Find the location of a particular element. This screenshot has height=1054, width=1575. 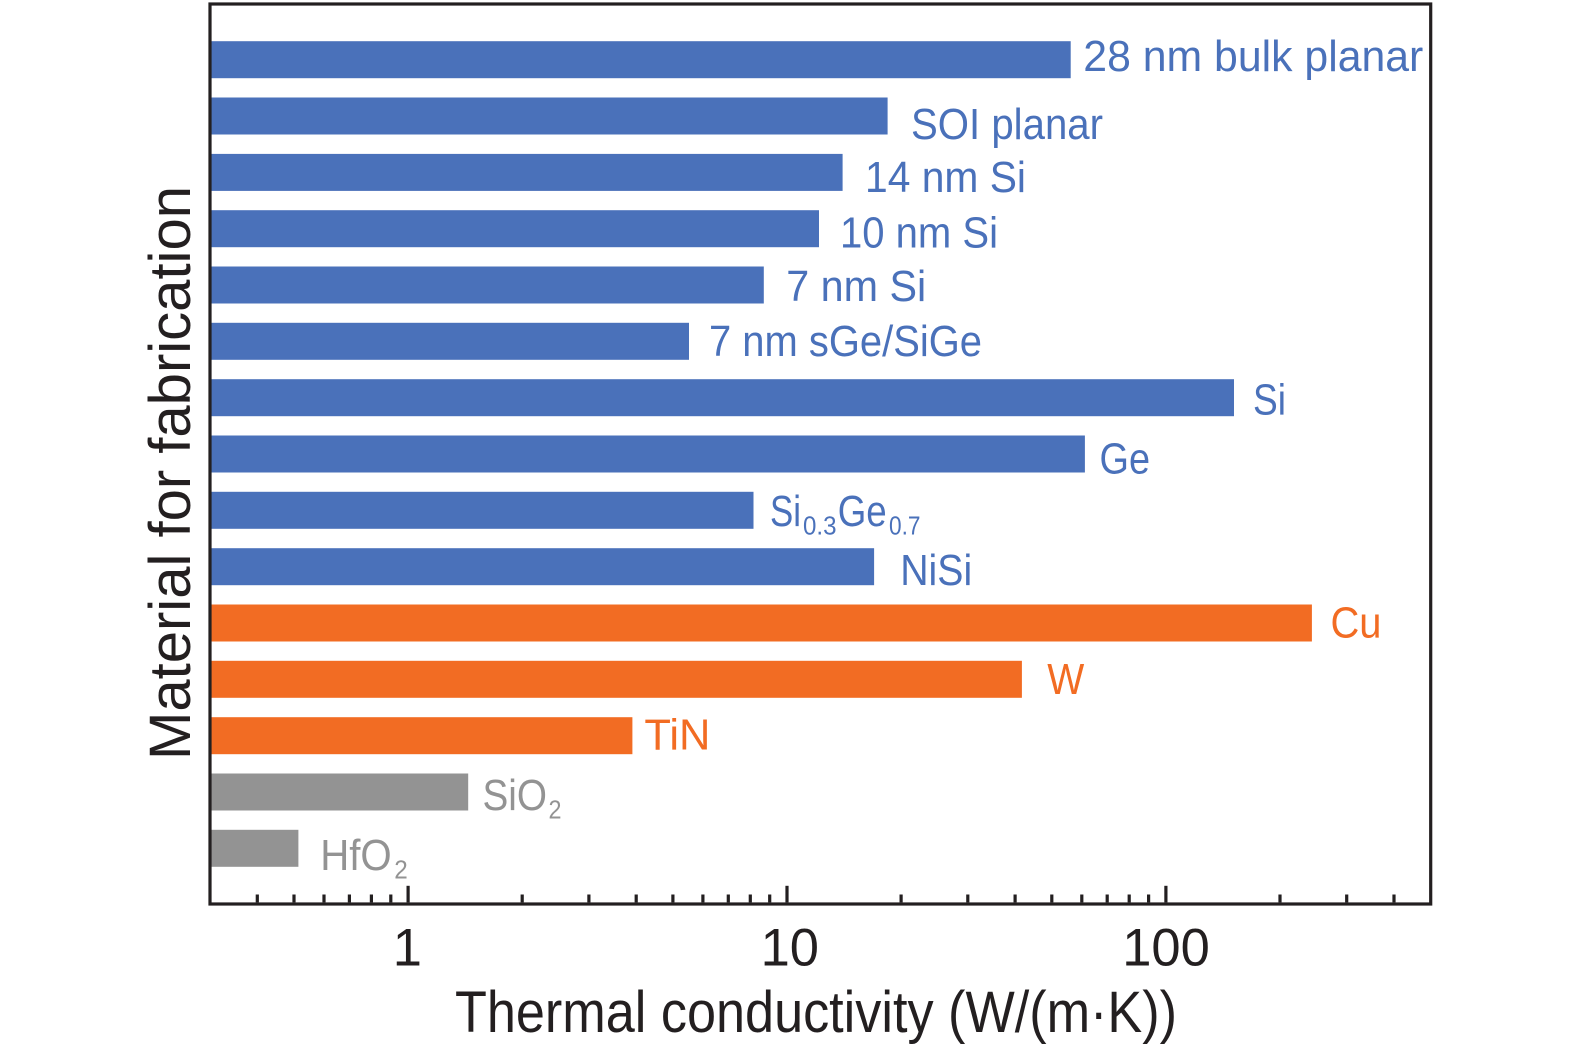

svg-text: TiN is located at coordinates (677, 735).